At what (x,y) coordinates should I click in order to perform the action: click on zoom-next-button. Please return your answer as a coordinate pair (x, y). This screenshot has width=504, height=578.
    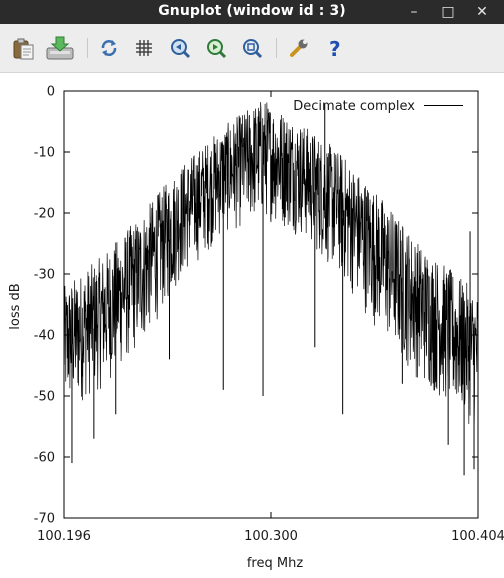
    Looking at the image, I should click on (216, 48).